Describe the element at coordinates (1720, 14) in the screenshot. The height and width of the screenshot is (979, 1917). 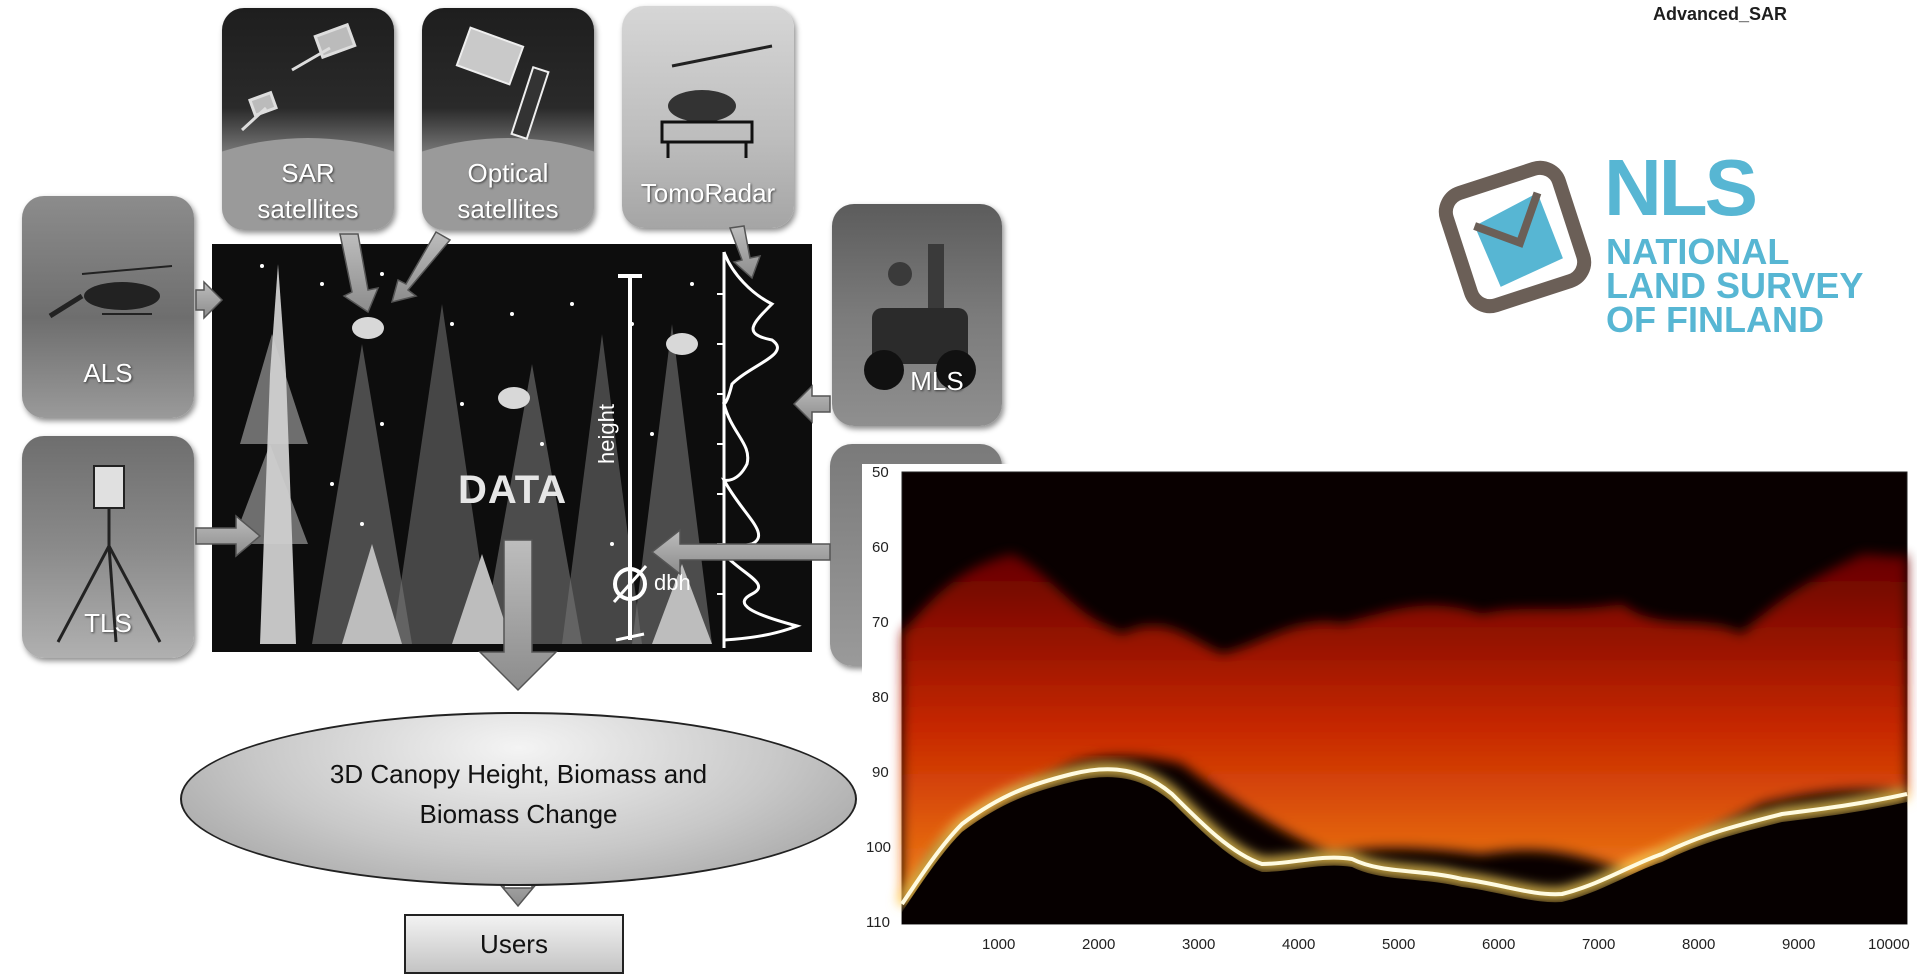
I see `document-title: Advanced_SAR` at that location.